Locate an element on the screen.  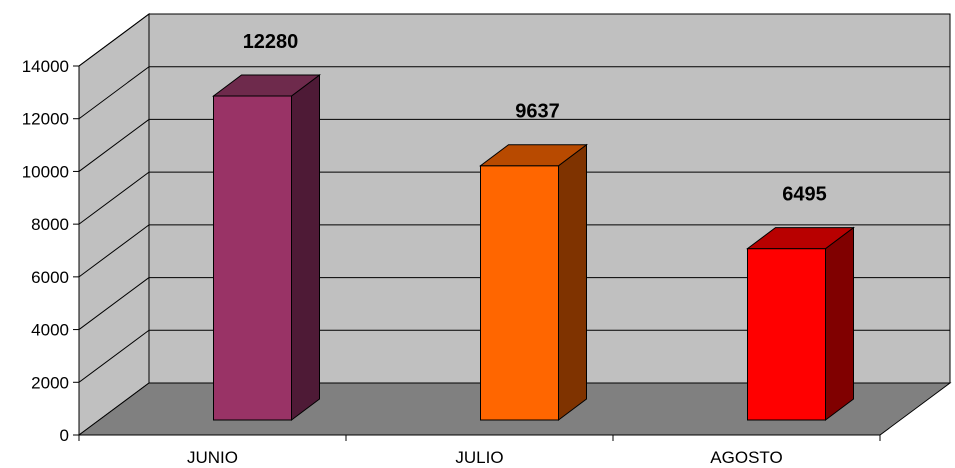
side-wall is located at coordinates (114, 224).